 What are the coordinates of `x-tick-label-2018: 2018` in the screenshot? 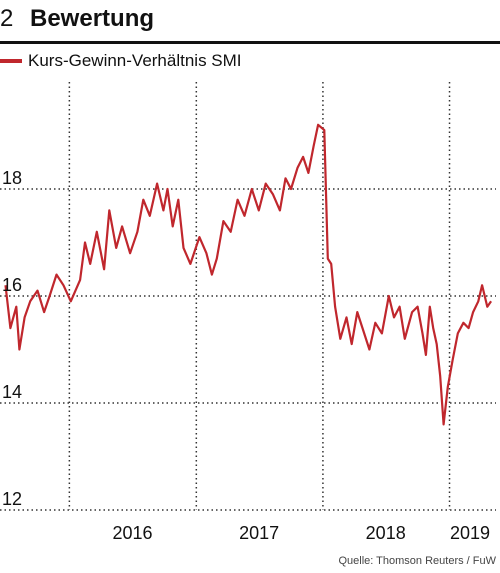 It's located at (386, 533).